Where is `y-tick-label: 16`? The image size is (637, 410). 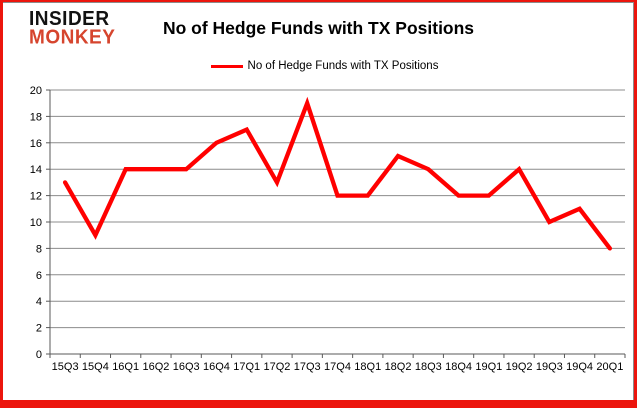
y-tick-label: 16 is located at coordinates (36, 144).